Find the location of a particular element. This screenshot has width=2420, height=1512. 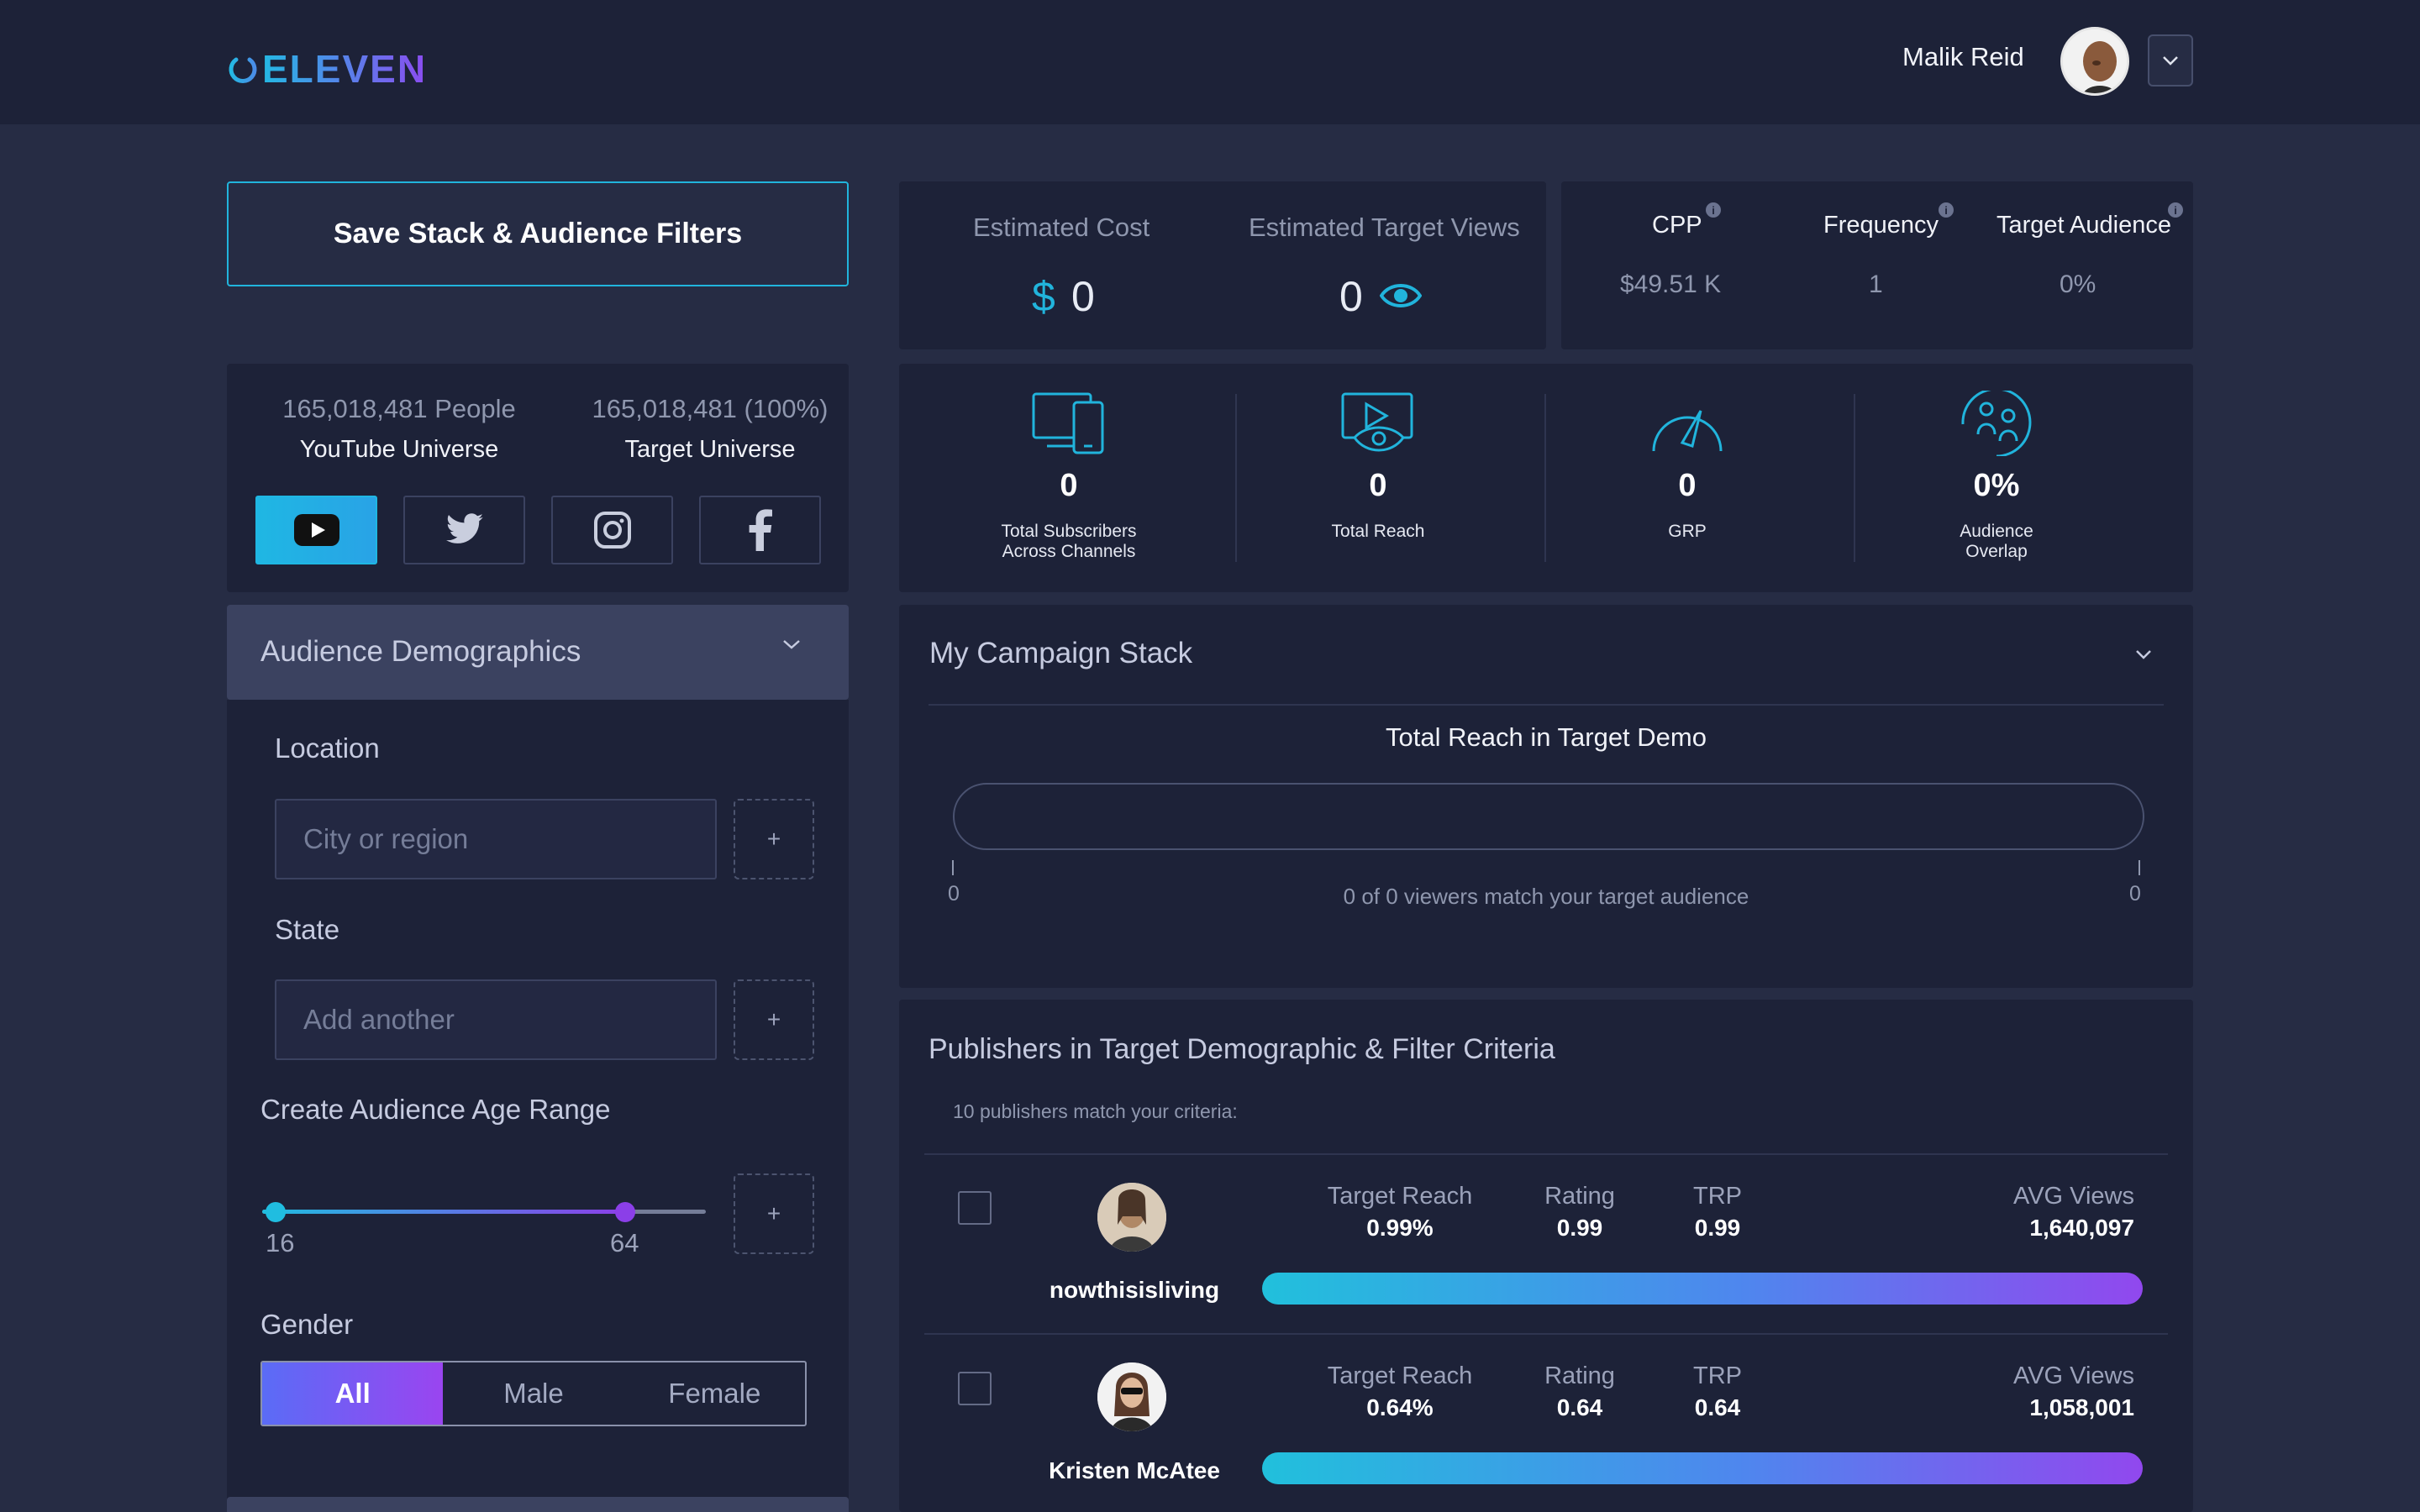

user-menu-button is located at coordinates (2170, 60).